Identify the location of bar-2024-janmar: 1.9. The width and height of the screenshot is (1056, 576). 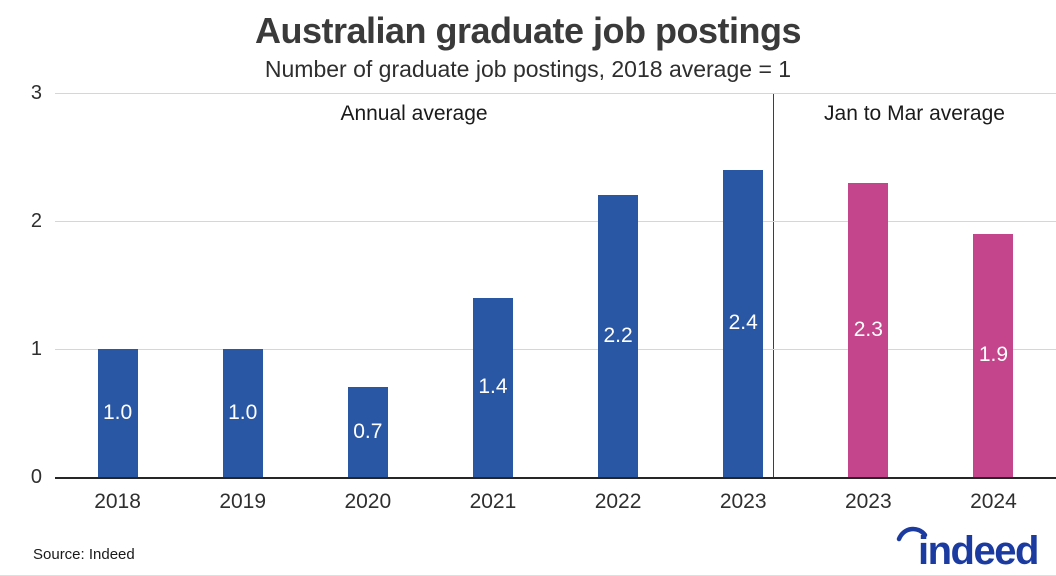
(993, 355).